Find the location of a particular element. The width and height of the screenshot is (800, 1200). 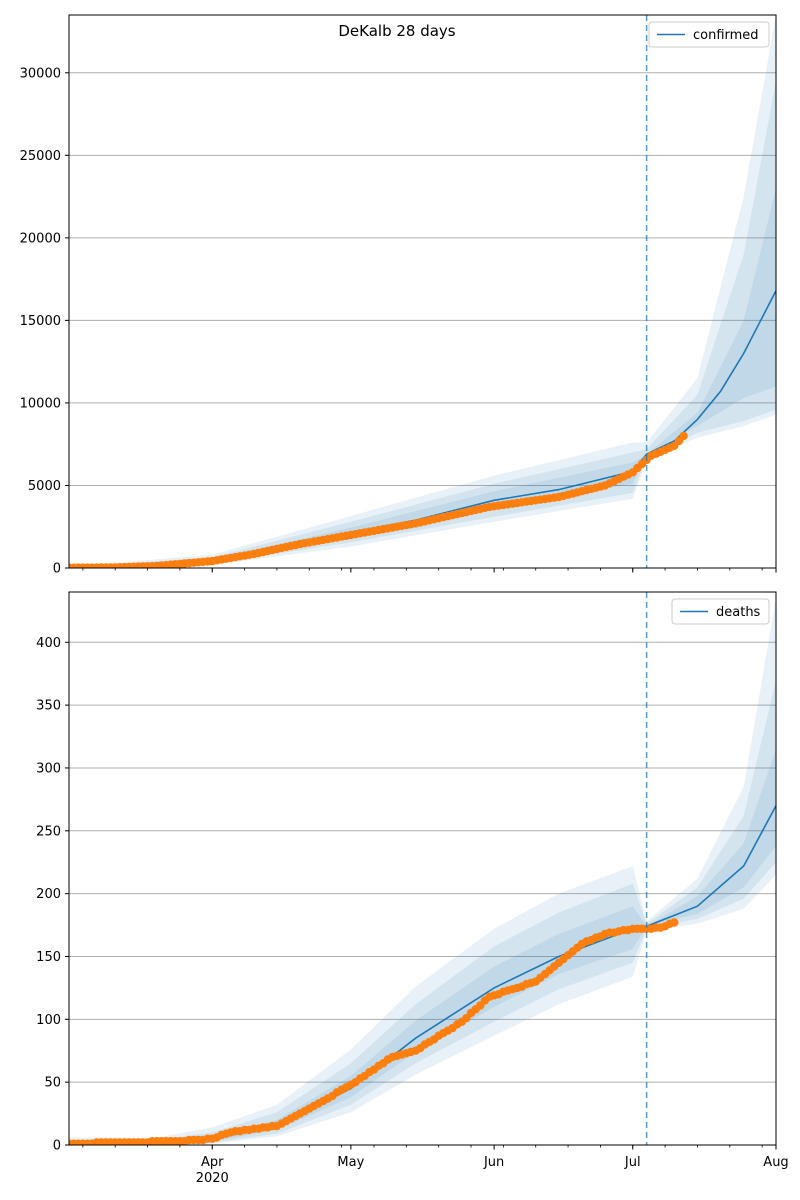

y-tick-label: 5000 is located at coordinates (44, 486).